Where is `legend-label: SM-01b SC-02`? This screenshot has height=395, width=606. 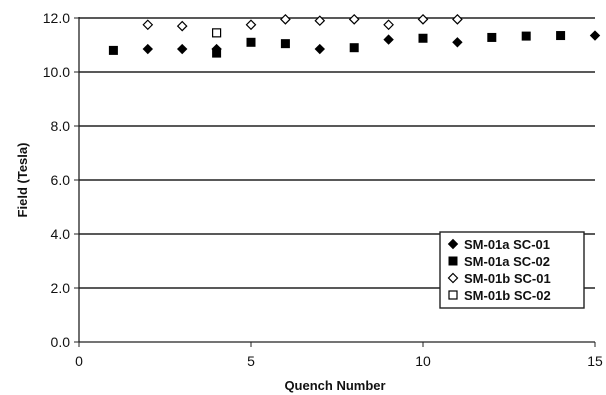
legend-label: SM-01b SC-02 is located at coordinates (507, 295).